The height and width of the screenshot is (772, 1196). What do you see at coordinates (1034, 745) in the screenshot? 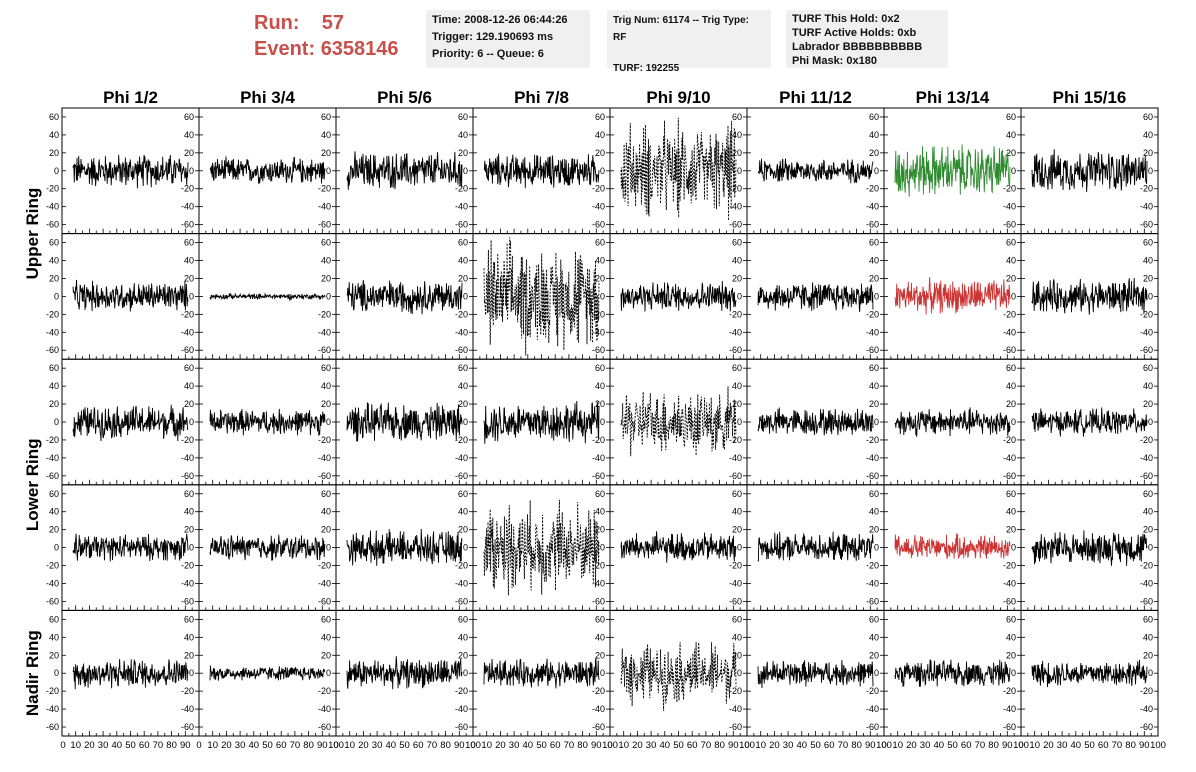
I see `x-tick-label: 10` at bounding box center [1034, 745].